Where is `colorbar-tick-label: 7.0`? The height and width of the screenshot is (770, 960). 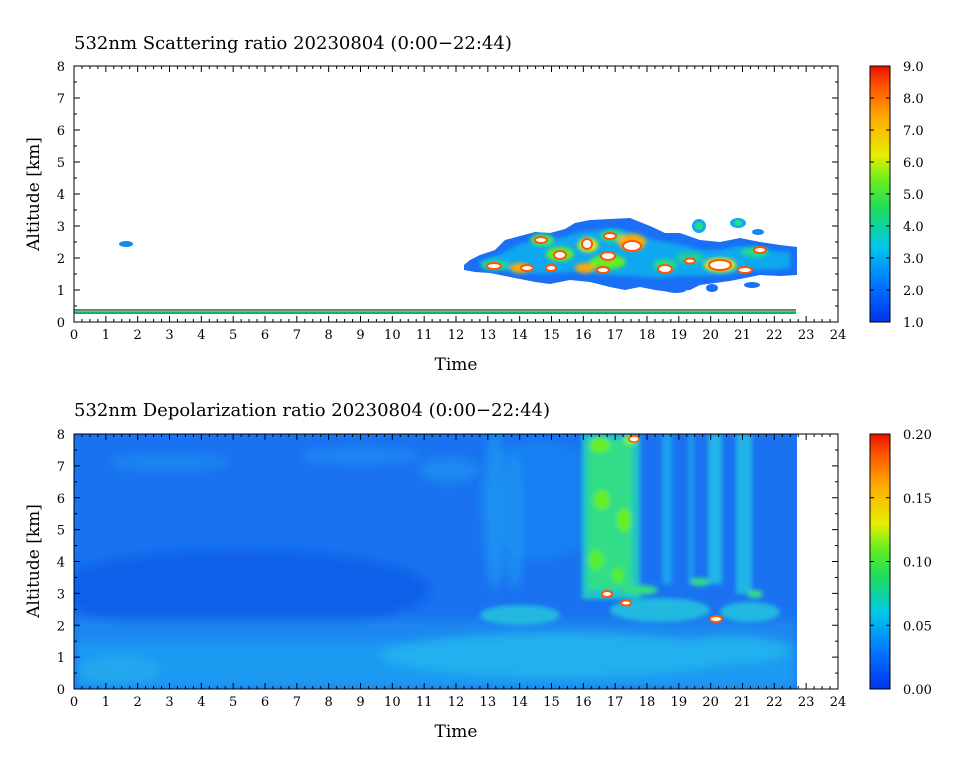
colorbar-tick-label: 7.0 is located at coordinates (913, 131).